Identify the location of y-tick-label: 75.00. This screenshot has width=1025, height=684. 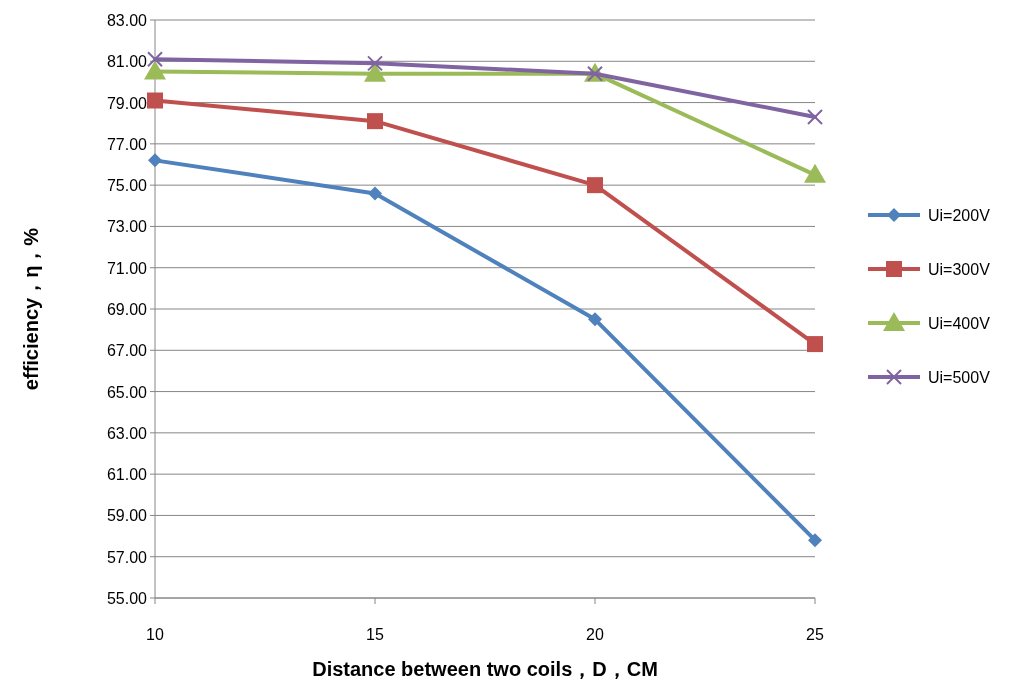
(127, 186).